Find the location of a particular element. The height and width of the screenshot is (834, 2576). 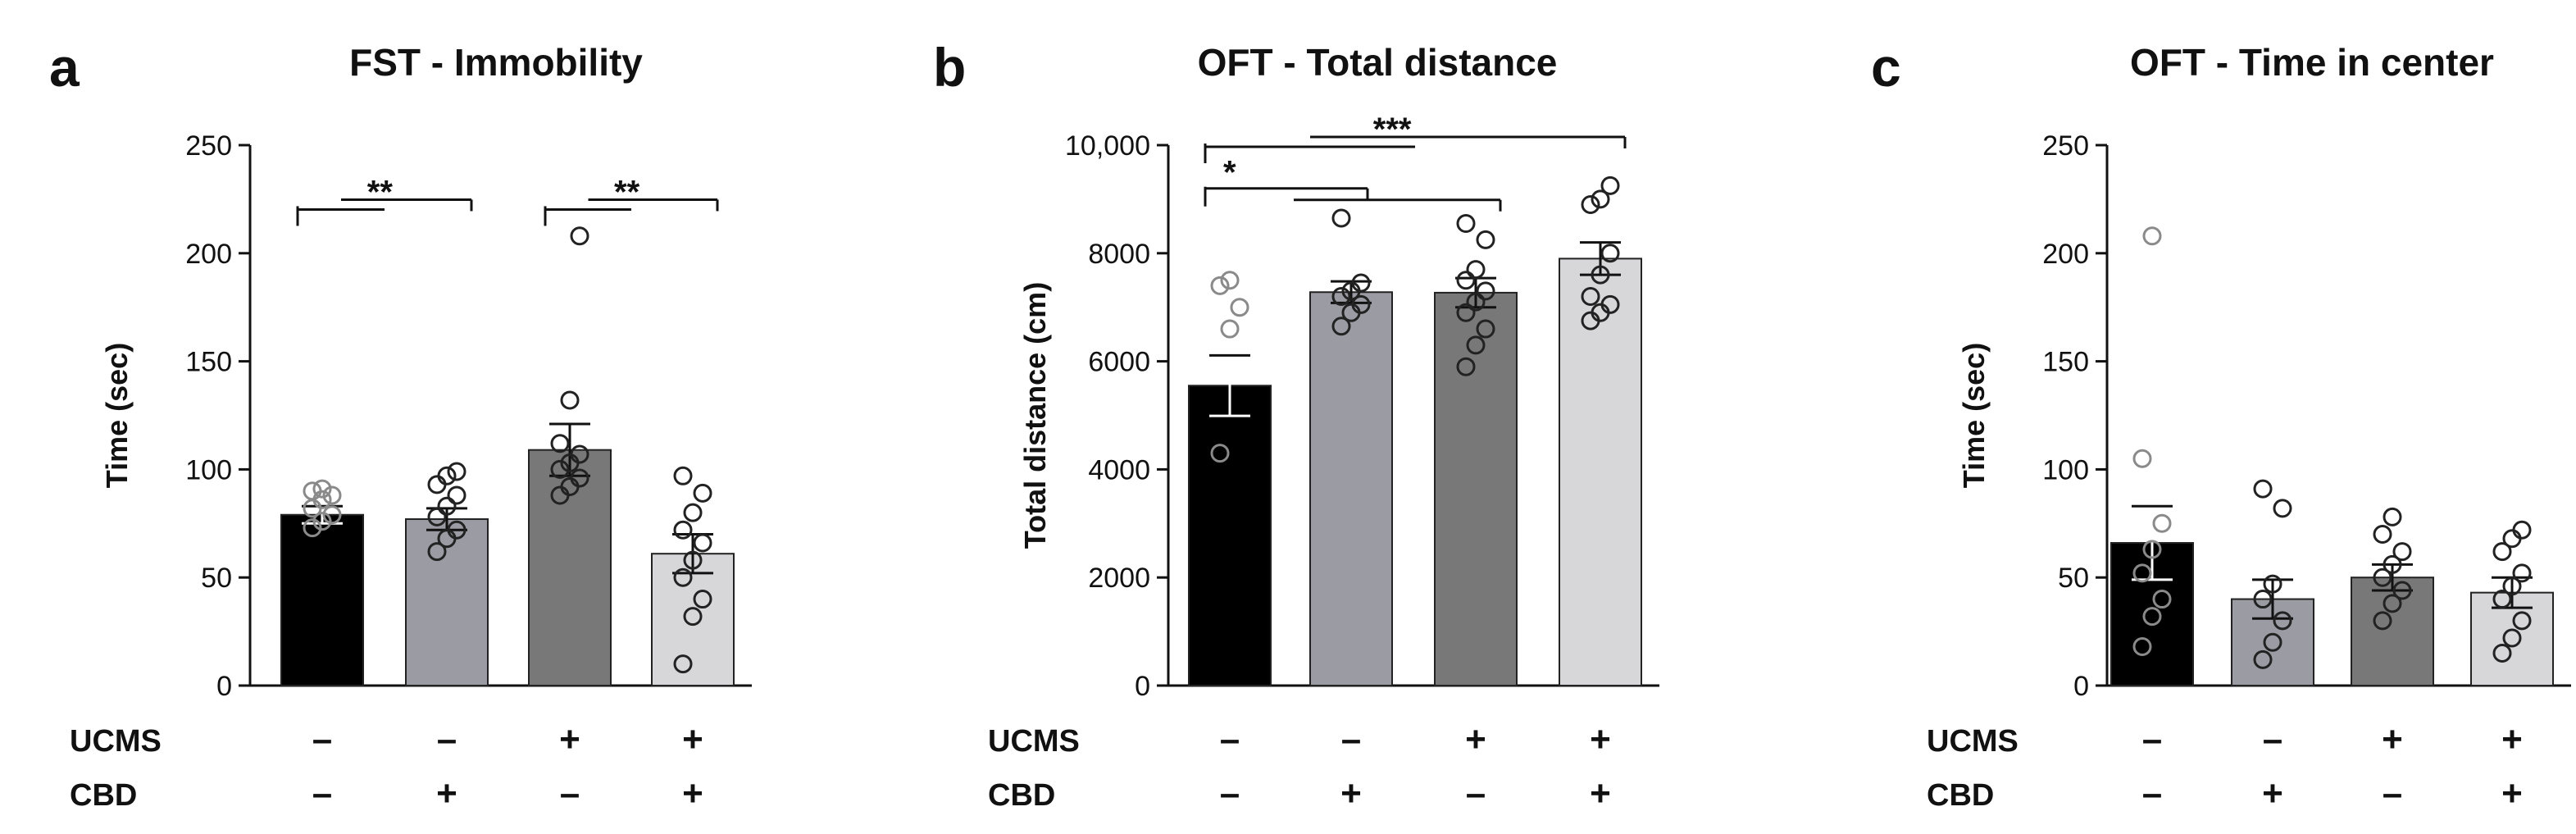

ucms-sign-b-3: + is located at coordinates (1475, 739).